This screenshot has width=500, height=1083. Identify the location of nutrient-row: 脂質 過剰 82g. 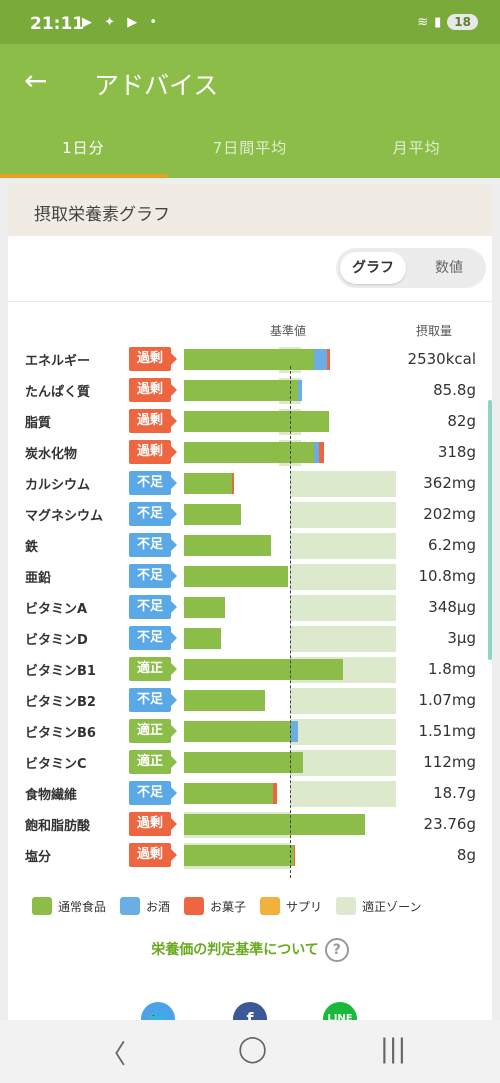
(250, 421).